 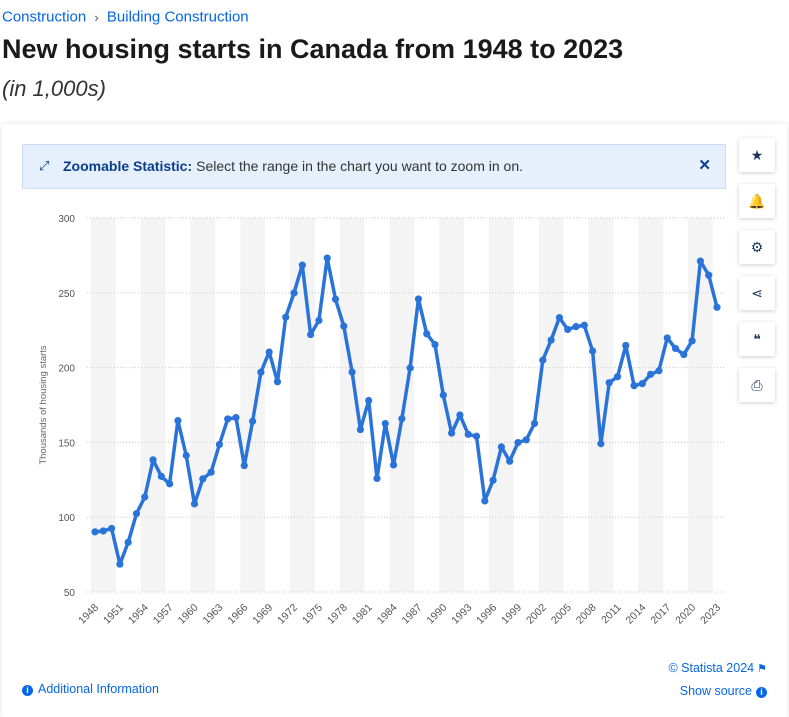 What do you see at coordinates (704, 165) in the screenshot?
I see `close-icon: ✕` at bounding box center [704, 165].